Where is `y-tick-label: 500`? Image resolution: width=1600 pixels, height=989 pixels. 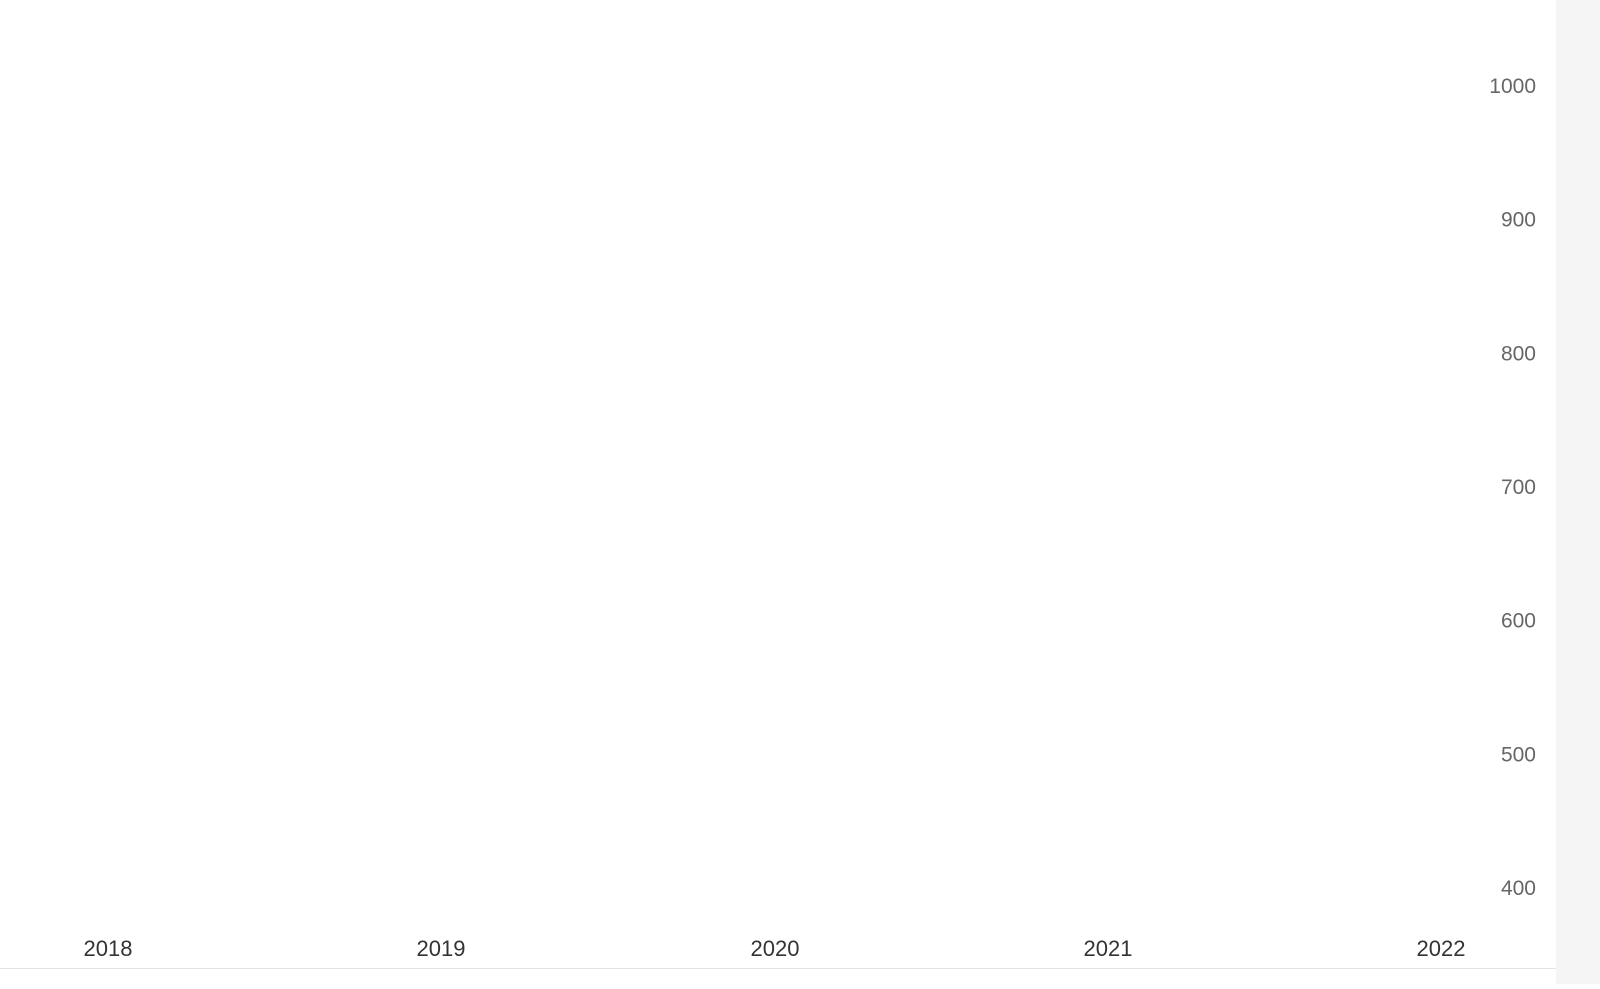
y-tick-label: 500 is located at coordinates (1518, 754).